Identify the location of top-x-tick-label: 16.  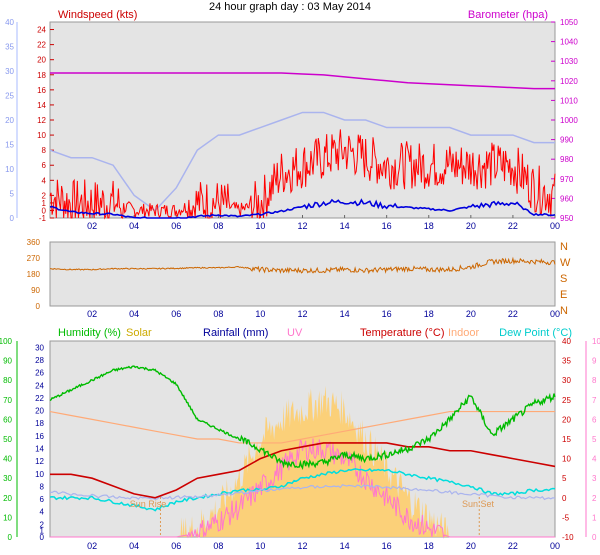
(387, 226).